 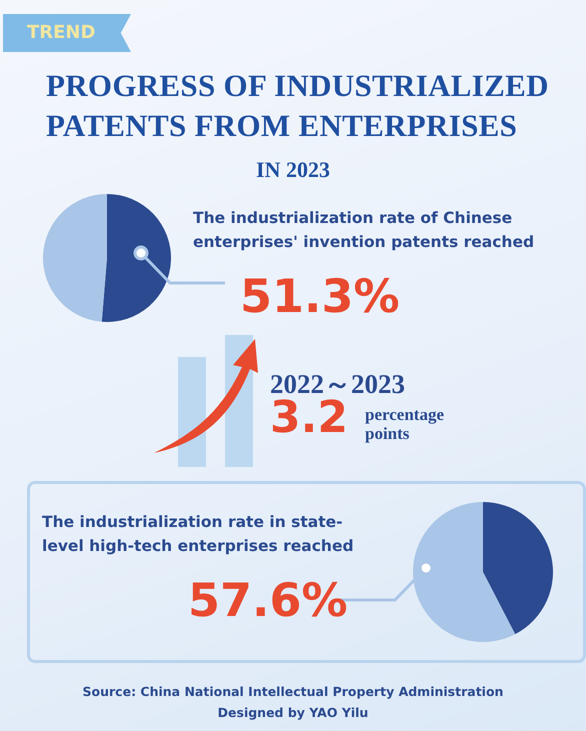 I want to click on chart-title: PROGRESS OF INDUSTRIALIZED PATENTS FROM ENTERPRISES, so click(x=298, y=106).